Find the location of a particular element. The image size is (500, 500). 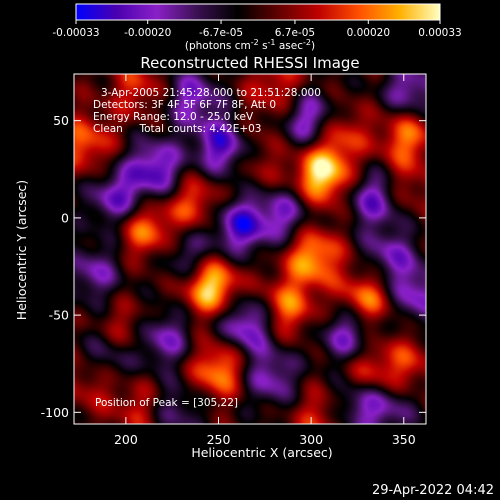

colorbar-units: (photons cm-2 s-1 asec-2) is located at coordinates (250, 45).